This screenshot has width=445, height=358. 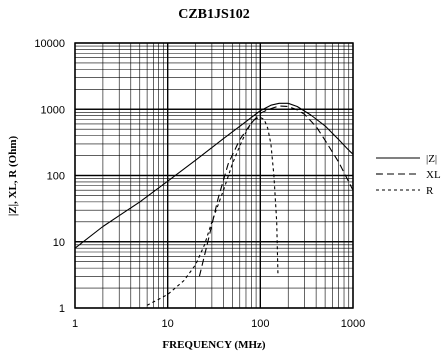 I want to click on legend-label: XL, so click(x=433, y=175).